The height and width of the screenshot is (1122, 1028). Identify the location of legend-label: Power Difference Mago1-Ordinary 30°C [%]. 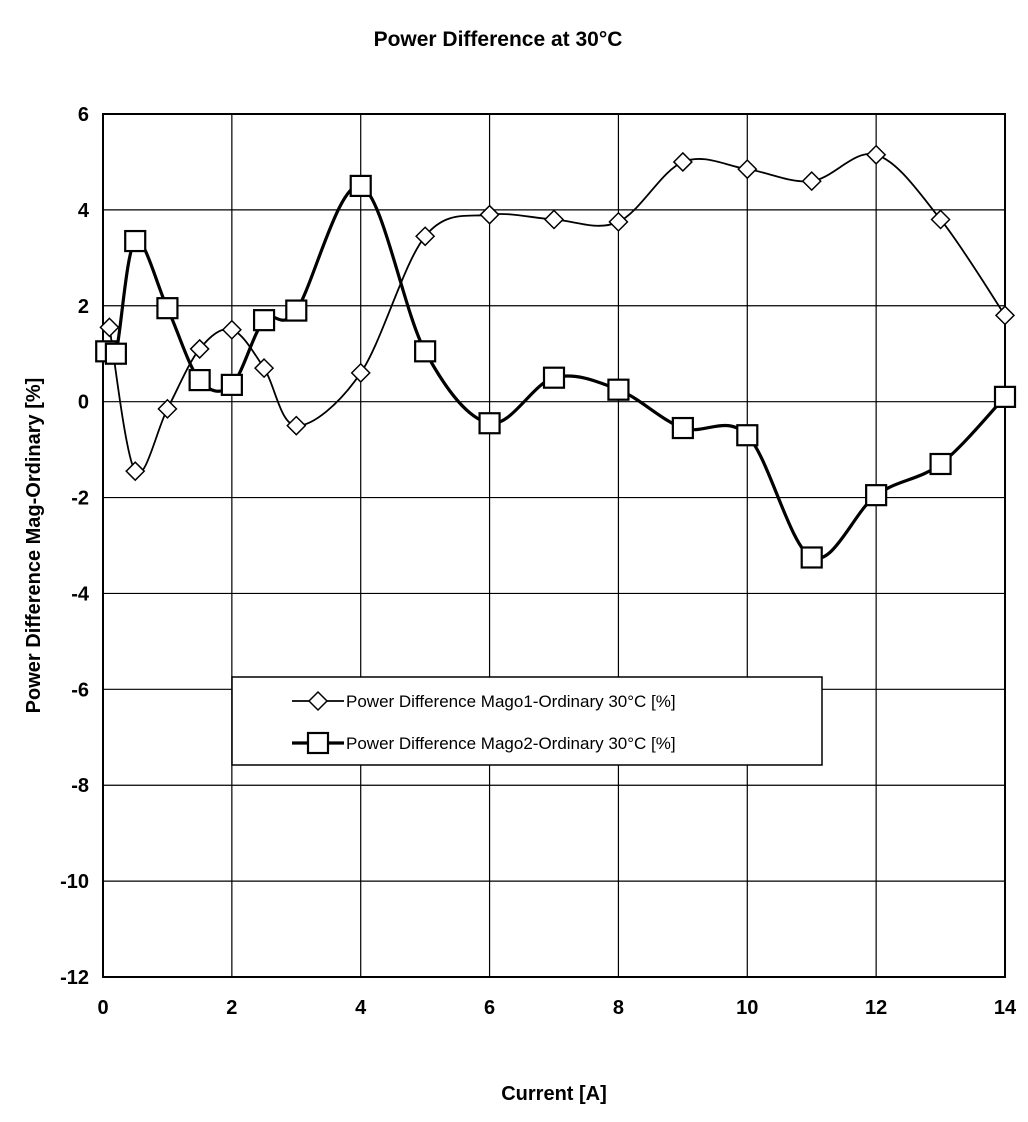
(511, 701).